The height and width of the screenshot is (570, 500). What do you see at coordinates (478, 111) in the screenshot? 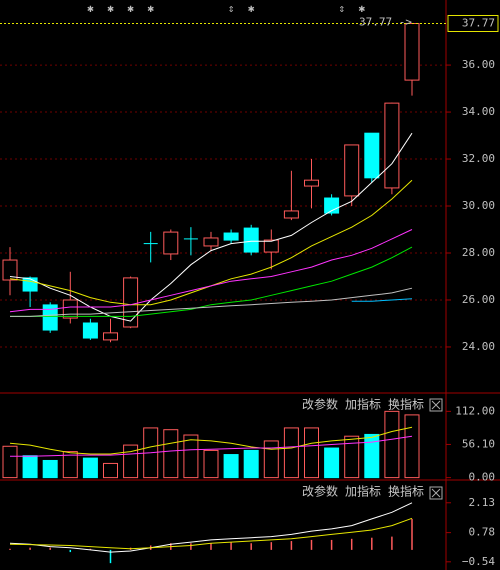
I see `y-tick-label: 34.00` at bounding box center [478, 111].